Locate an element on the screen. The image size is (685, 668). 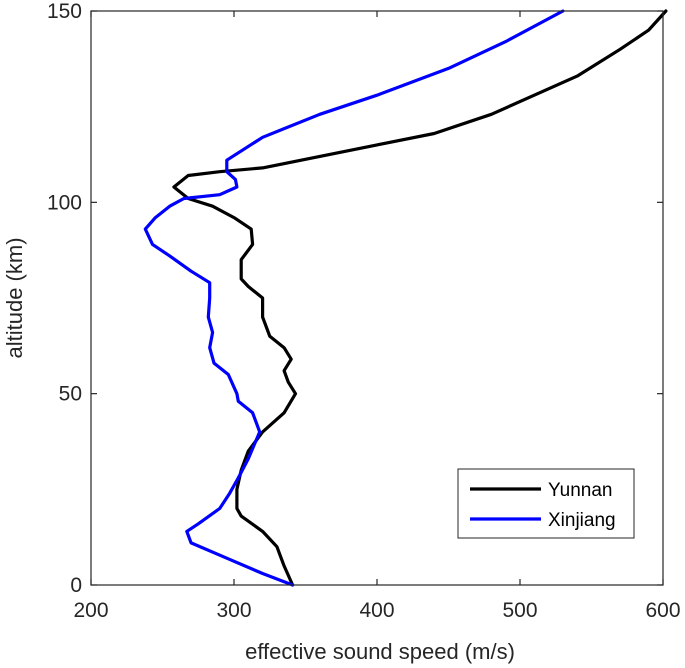
legend-label-xinjiang: Xinjiang is located at coordinates (582, 520).